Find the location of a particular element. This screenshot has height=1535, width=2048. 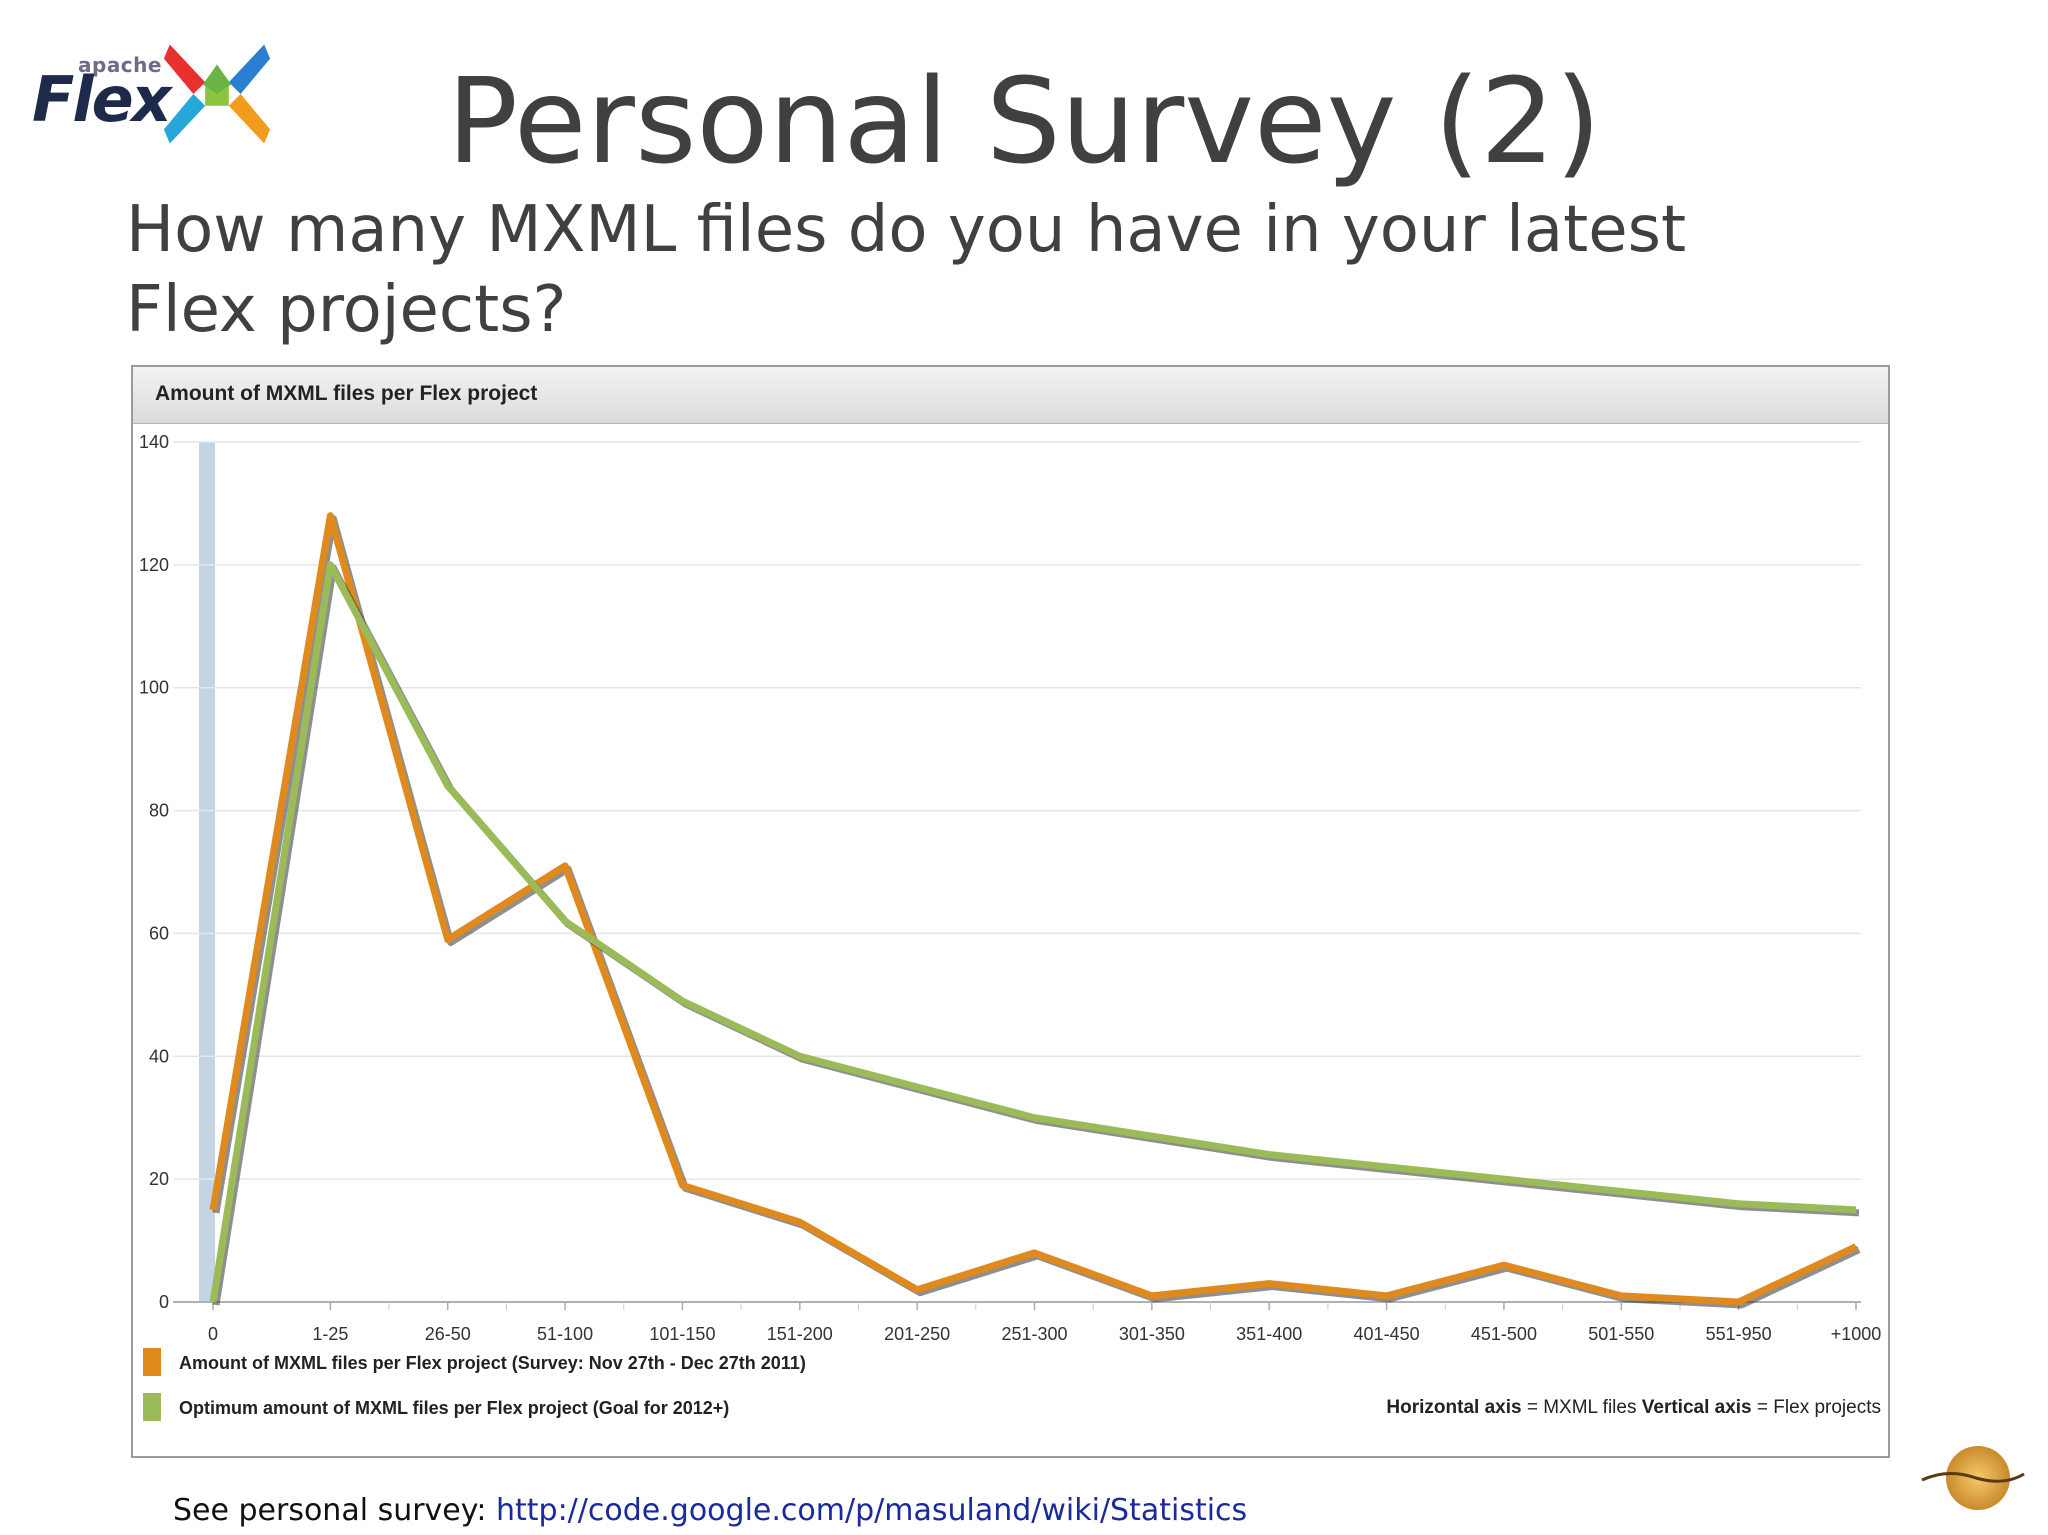

y-tick-label: 80 is located at coordinates (159, 811).